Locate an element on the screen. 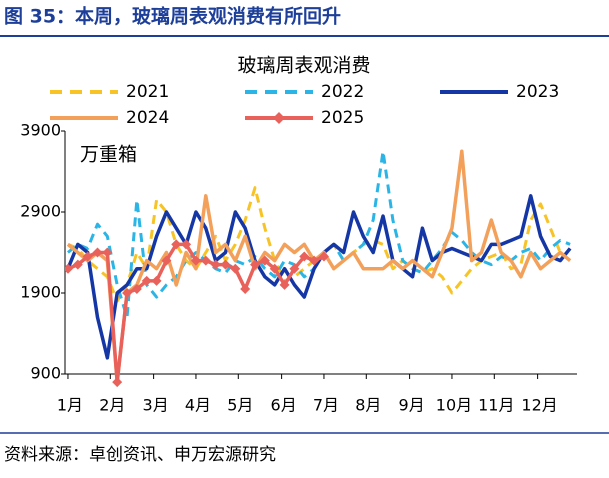  legend-label: 2025 is located at coordinates (342, 118).